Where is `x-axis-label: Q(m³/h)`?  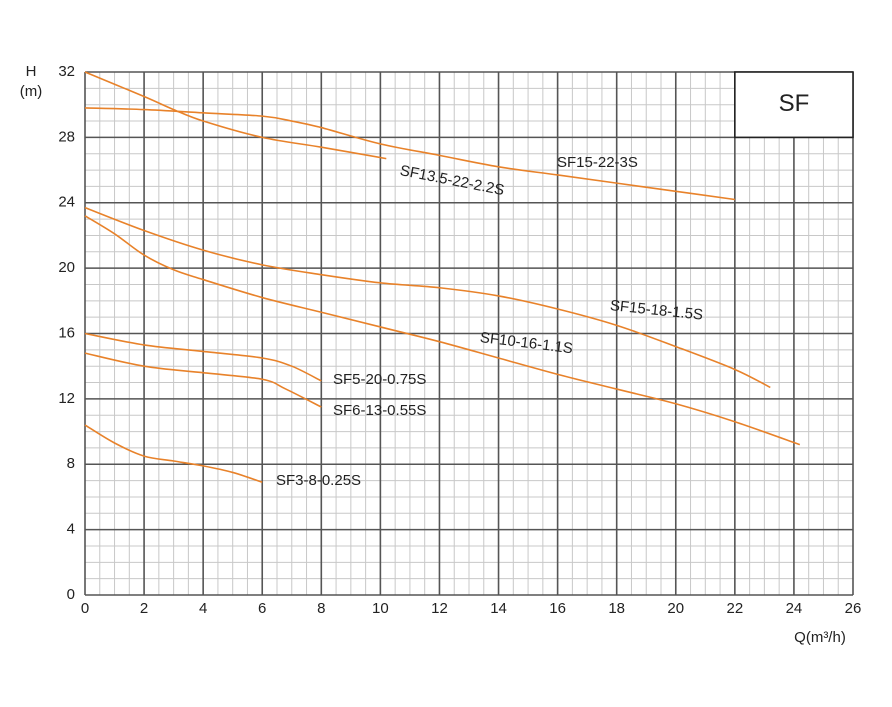 x-axis-label: Q(m³/h) is located at coordinates (820, 637).